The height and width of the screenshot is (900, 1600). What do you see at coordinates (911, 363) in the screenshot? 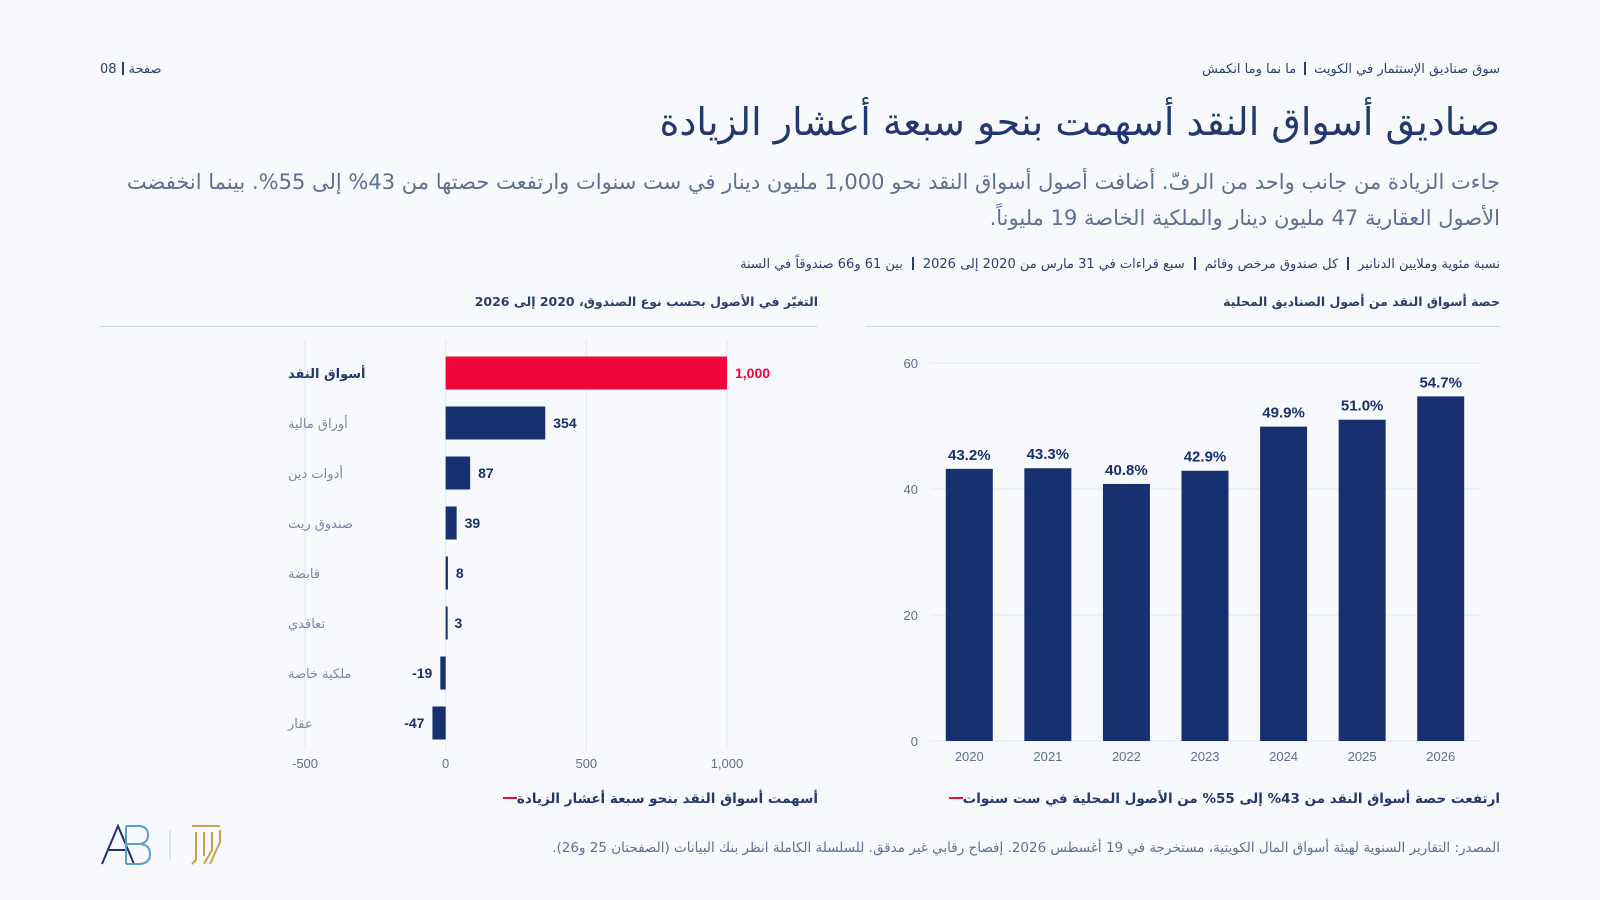
I see `y-tick-label: 60` at bounding box center [911, 363].